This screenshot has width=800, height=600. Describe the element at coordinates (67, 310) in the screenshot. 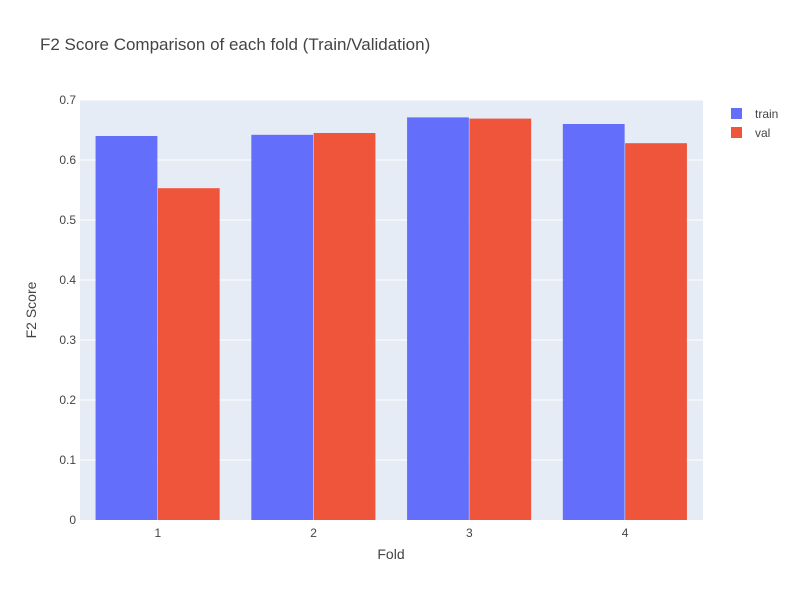

I see `y-axis-ticks: 0 0.1 0.2 0.3 0.4 0.5 0.6 0.7` at that location.